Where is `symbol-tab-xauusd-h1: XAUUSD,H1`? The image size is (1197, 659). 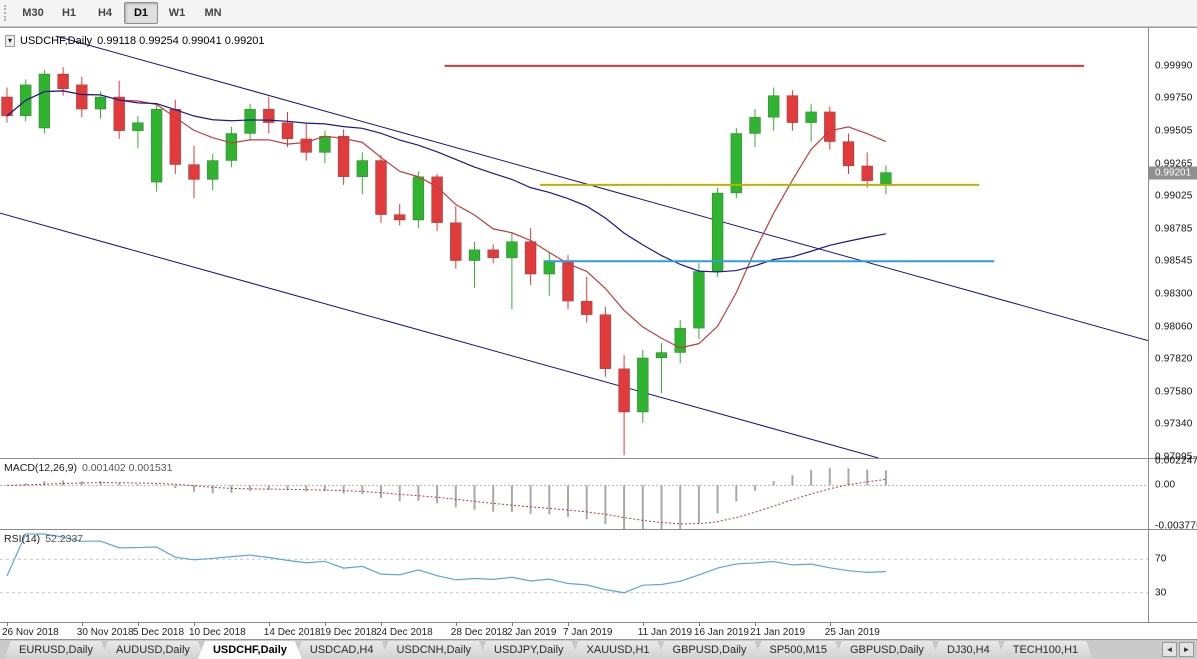 symbol-tab-xauusd-h1: XAUUSD,H1 is located at coordinates (618, 650).